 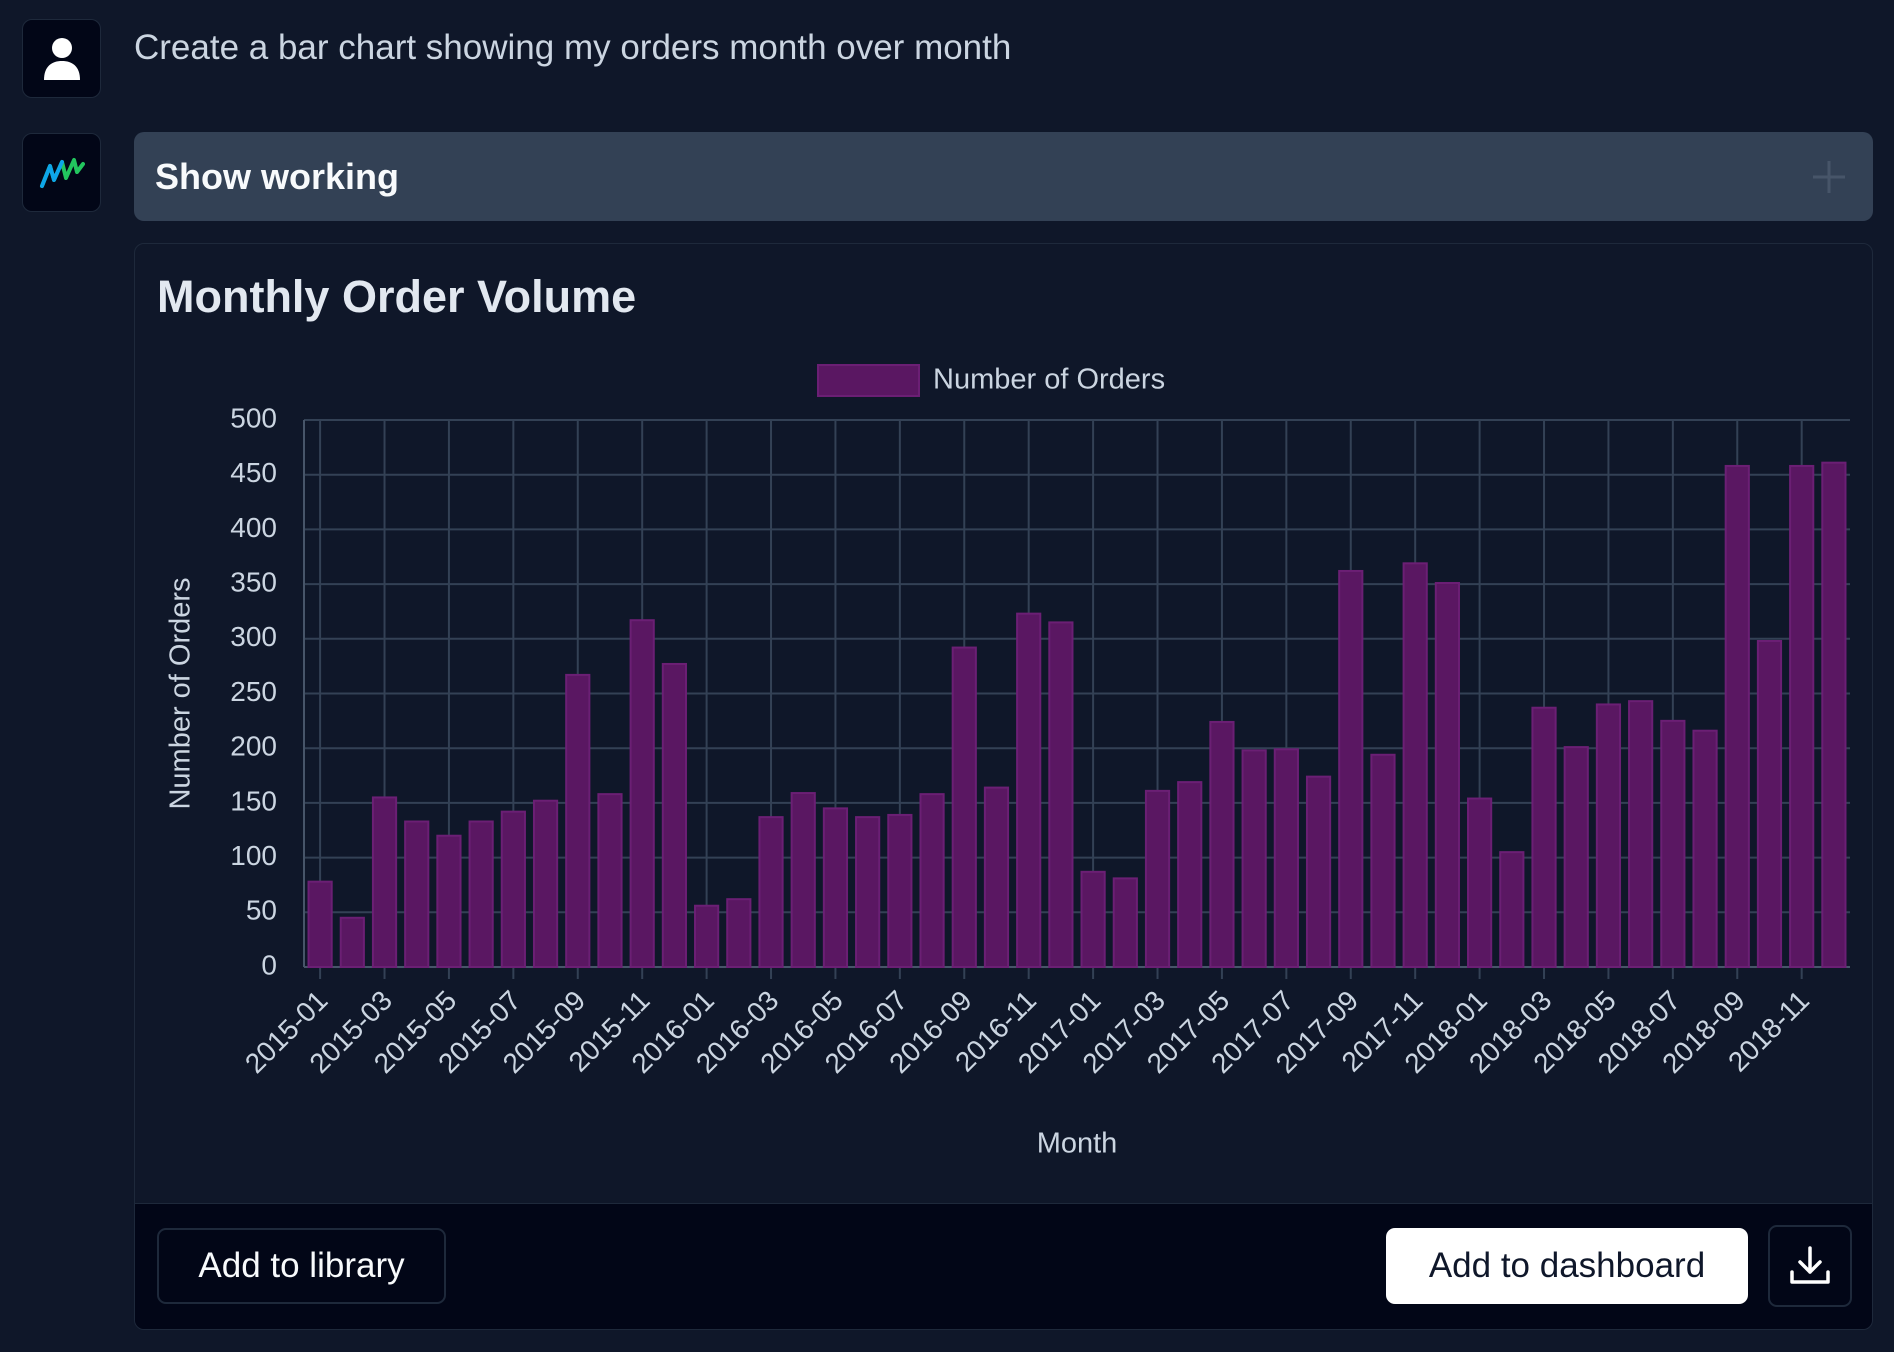 What do you see at coordinates (181, 693) in the screenshot?
I see `y-axis-title: Number of Orders` at bounding box center [181, 693].